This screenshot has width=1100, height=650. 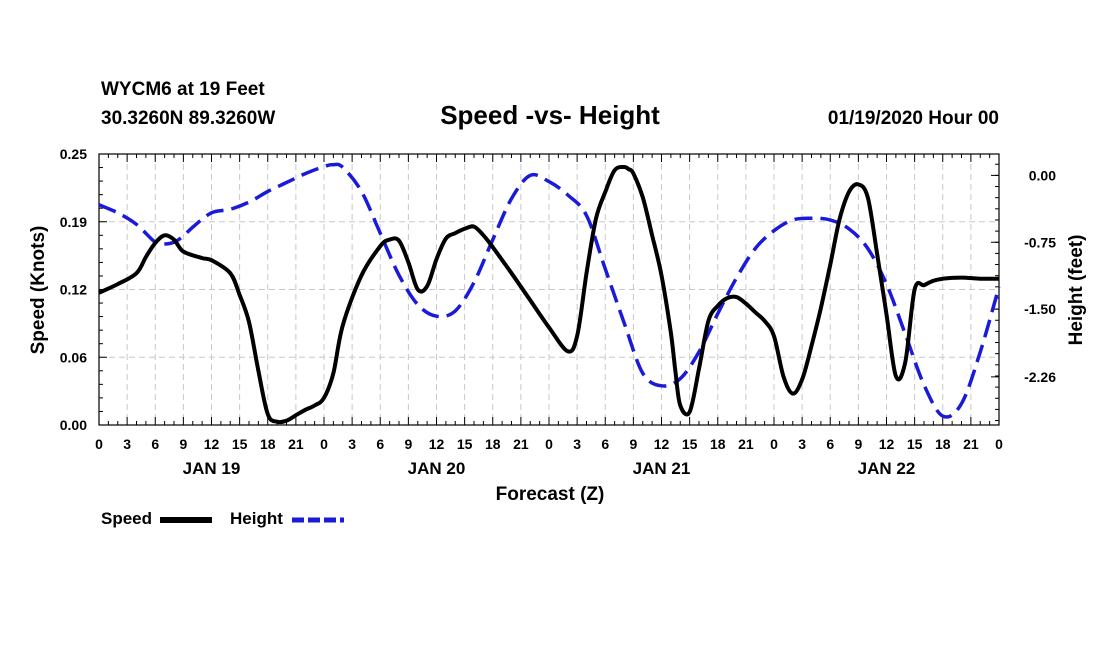 What do you see at coordinates (73, 425) in the screenshot?
I see `y-tick-label: 0.00` at bounding box center [73, 425].